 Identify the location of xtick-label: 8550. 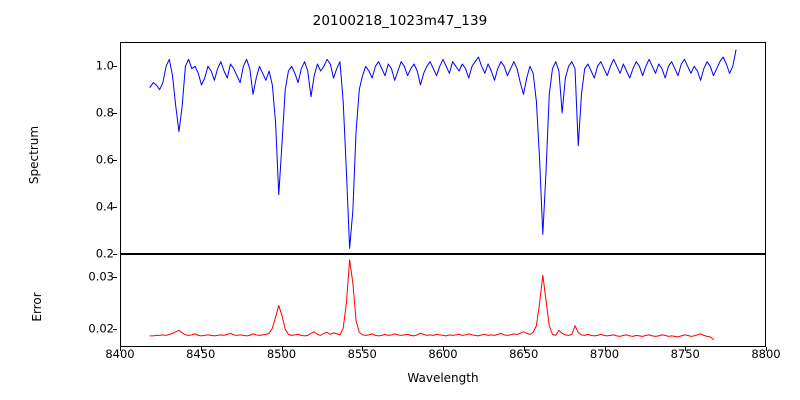
(362, 354).